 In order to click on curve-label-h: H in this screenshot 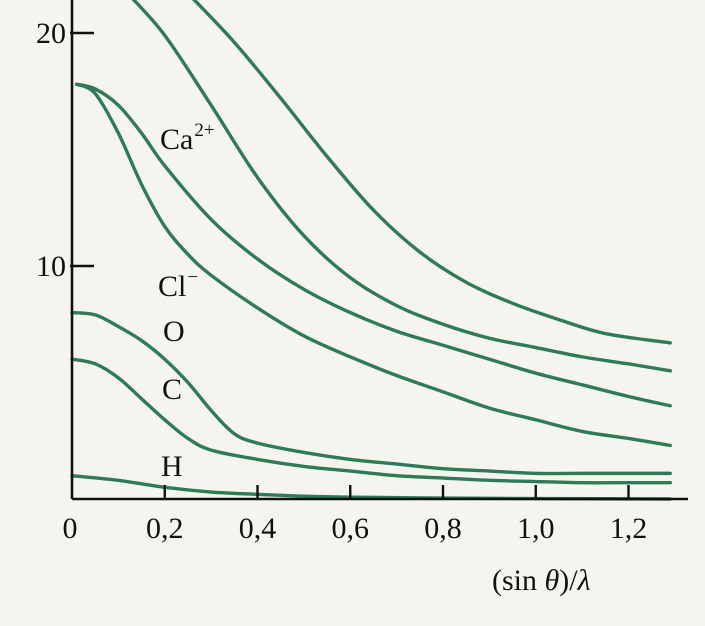, I will do `click(172, 466)`.